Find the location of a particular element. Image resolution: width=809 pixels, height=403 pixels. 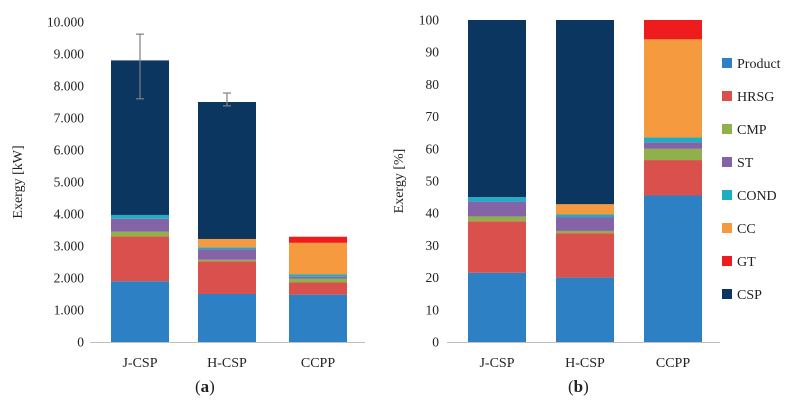

y-tick-label: 90 is located at coordinates (433, 52).